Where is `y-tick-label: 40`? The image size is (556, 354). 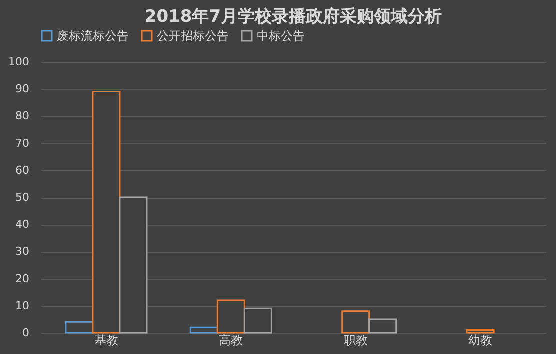
y-tick-label: 40 is located at coordinates (23, 225).